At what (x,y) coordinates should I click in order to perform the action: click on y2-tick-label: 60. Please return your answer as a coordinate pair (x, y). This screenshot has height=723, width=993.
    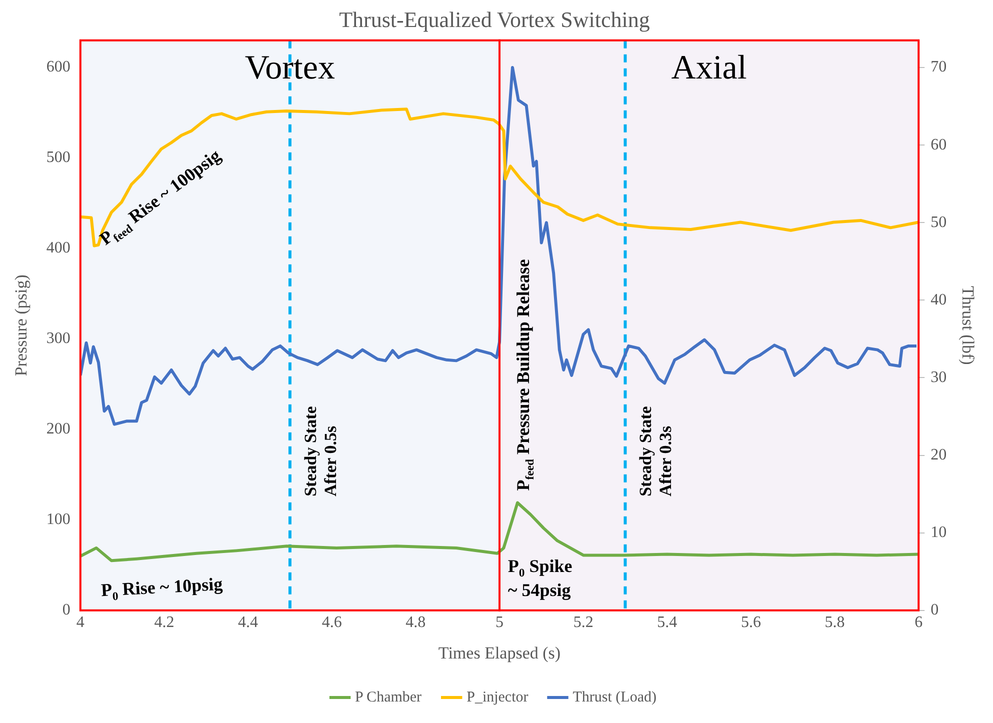
    Looking at the image, I should click on (938, 145).